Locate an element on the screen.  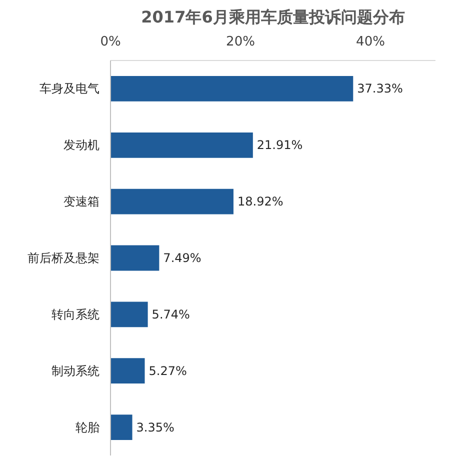
y-tick-label: 变速箱 is located at coordinates (82, 201).